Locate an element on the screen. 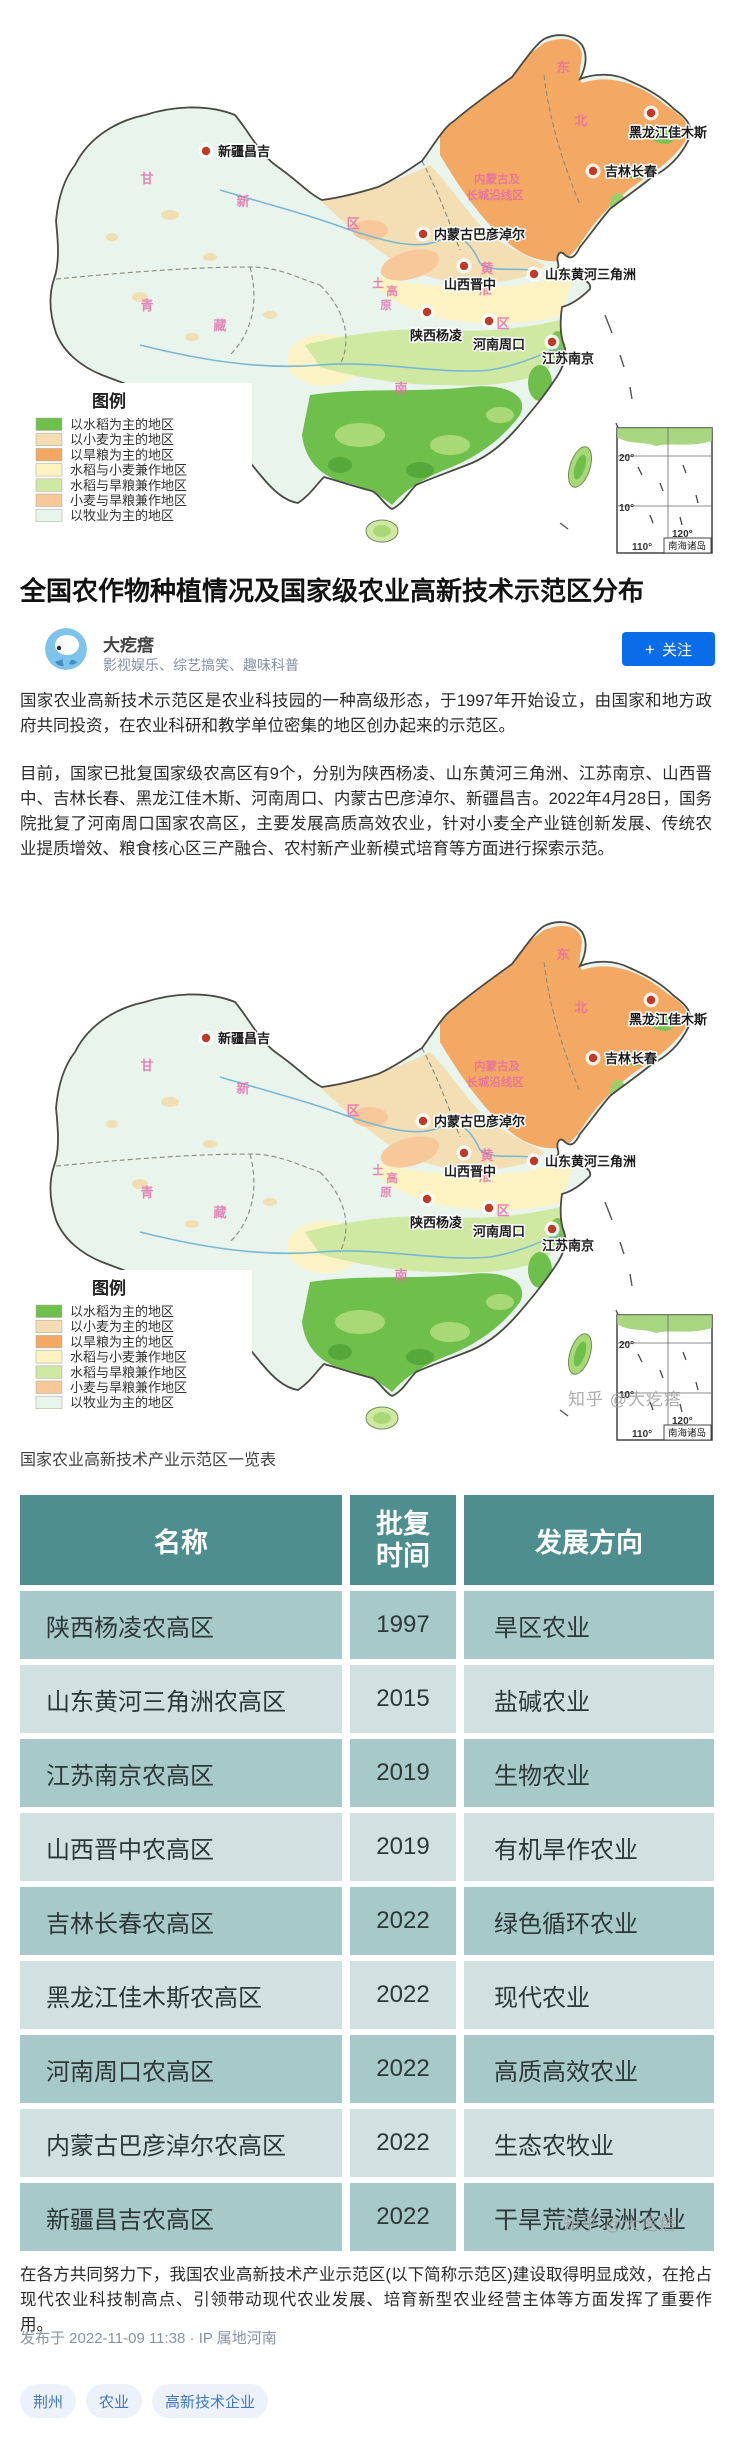  legend-label: 以牧业为主的地区 is located at coordinates (122, 1402).